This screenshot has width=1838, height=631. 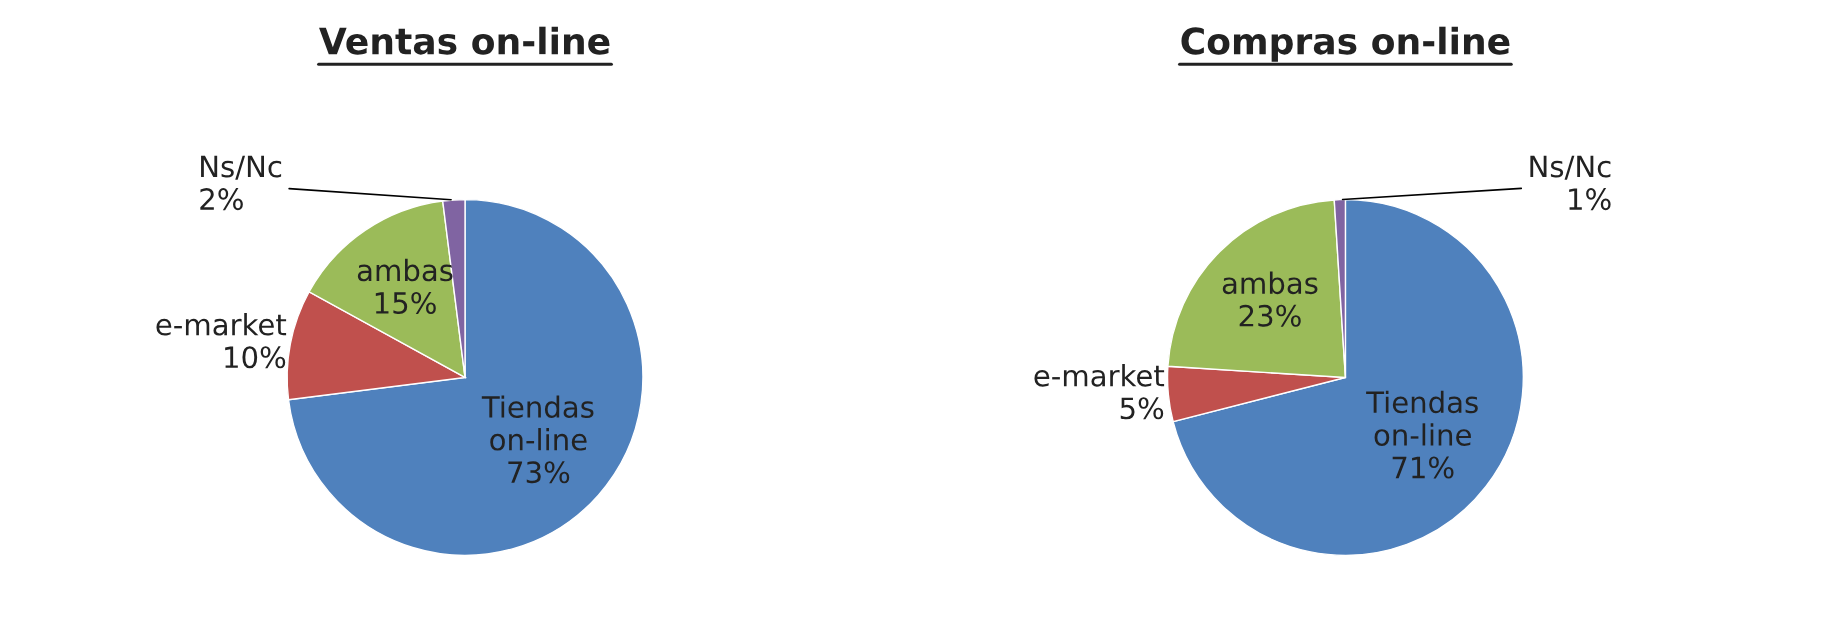 I want to click on chart-title: Compras on-line, so click(x=1345, y=44).